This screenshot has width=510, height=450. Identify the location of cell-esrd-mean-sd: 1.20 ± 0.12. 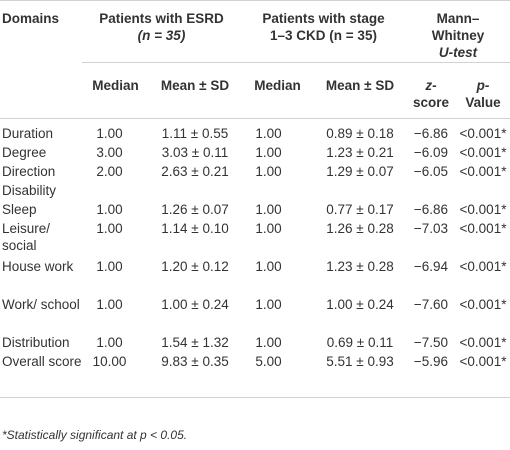
(195, 266).